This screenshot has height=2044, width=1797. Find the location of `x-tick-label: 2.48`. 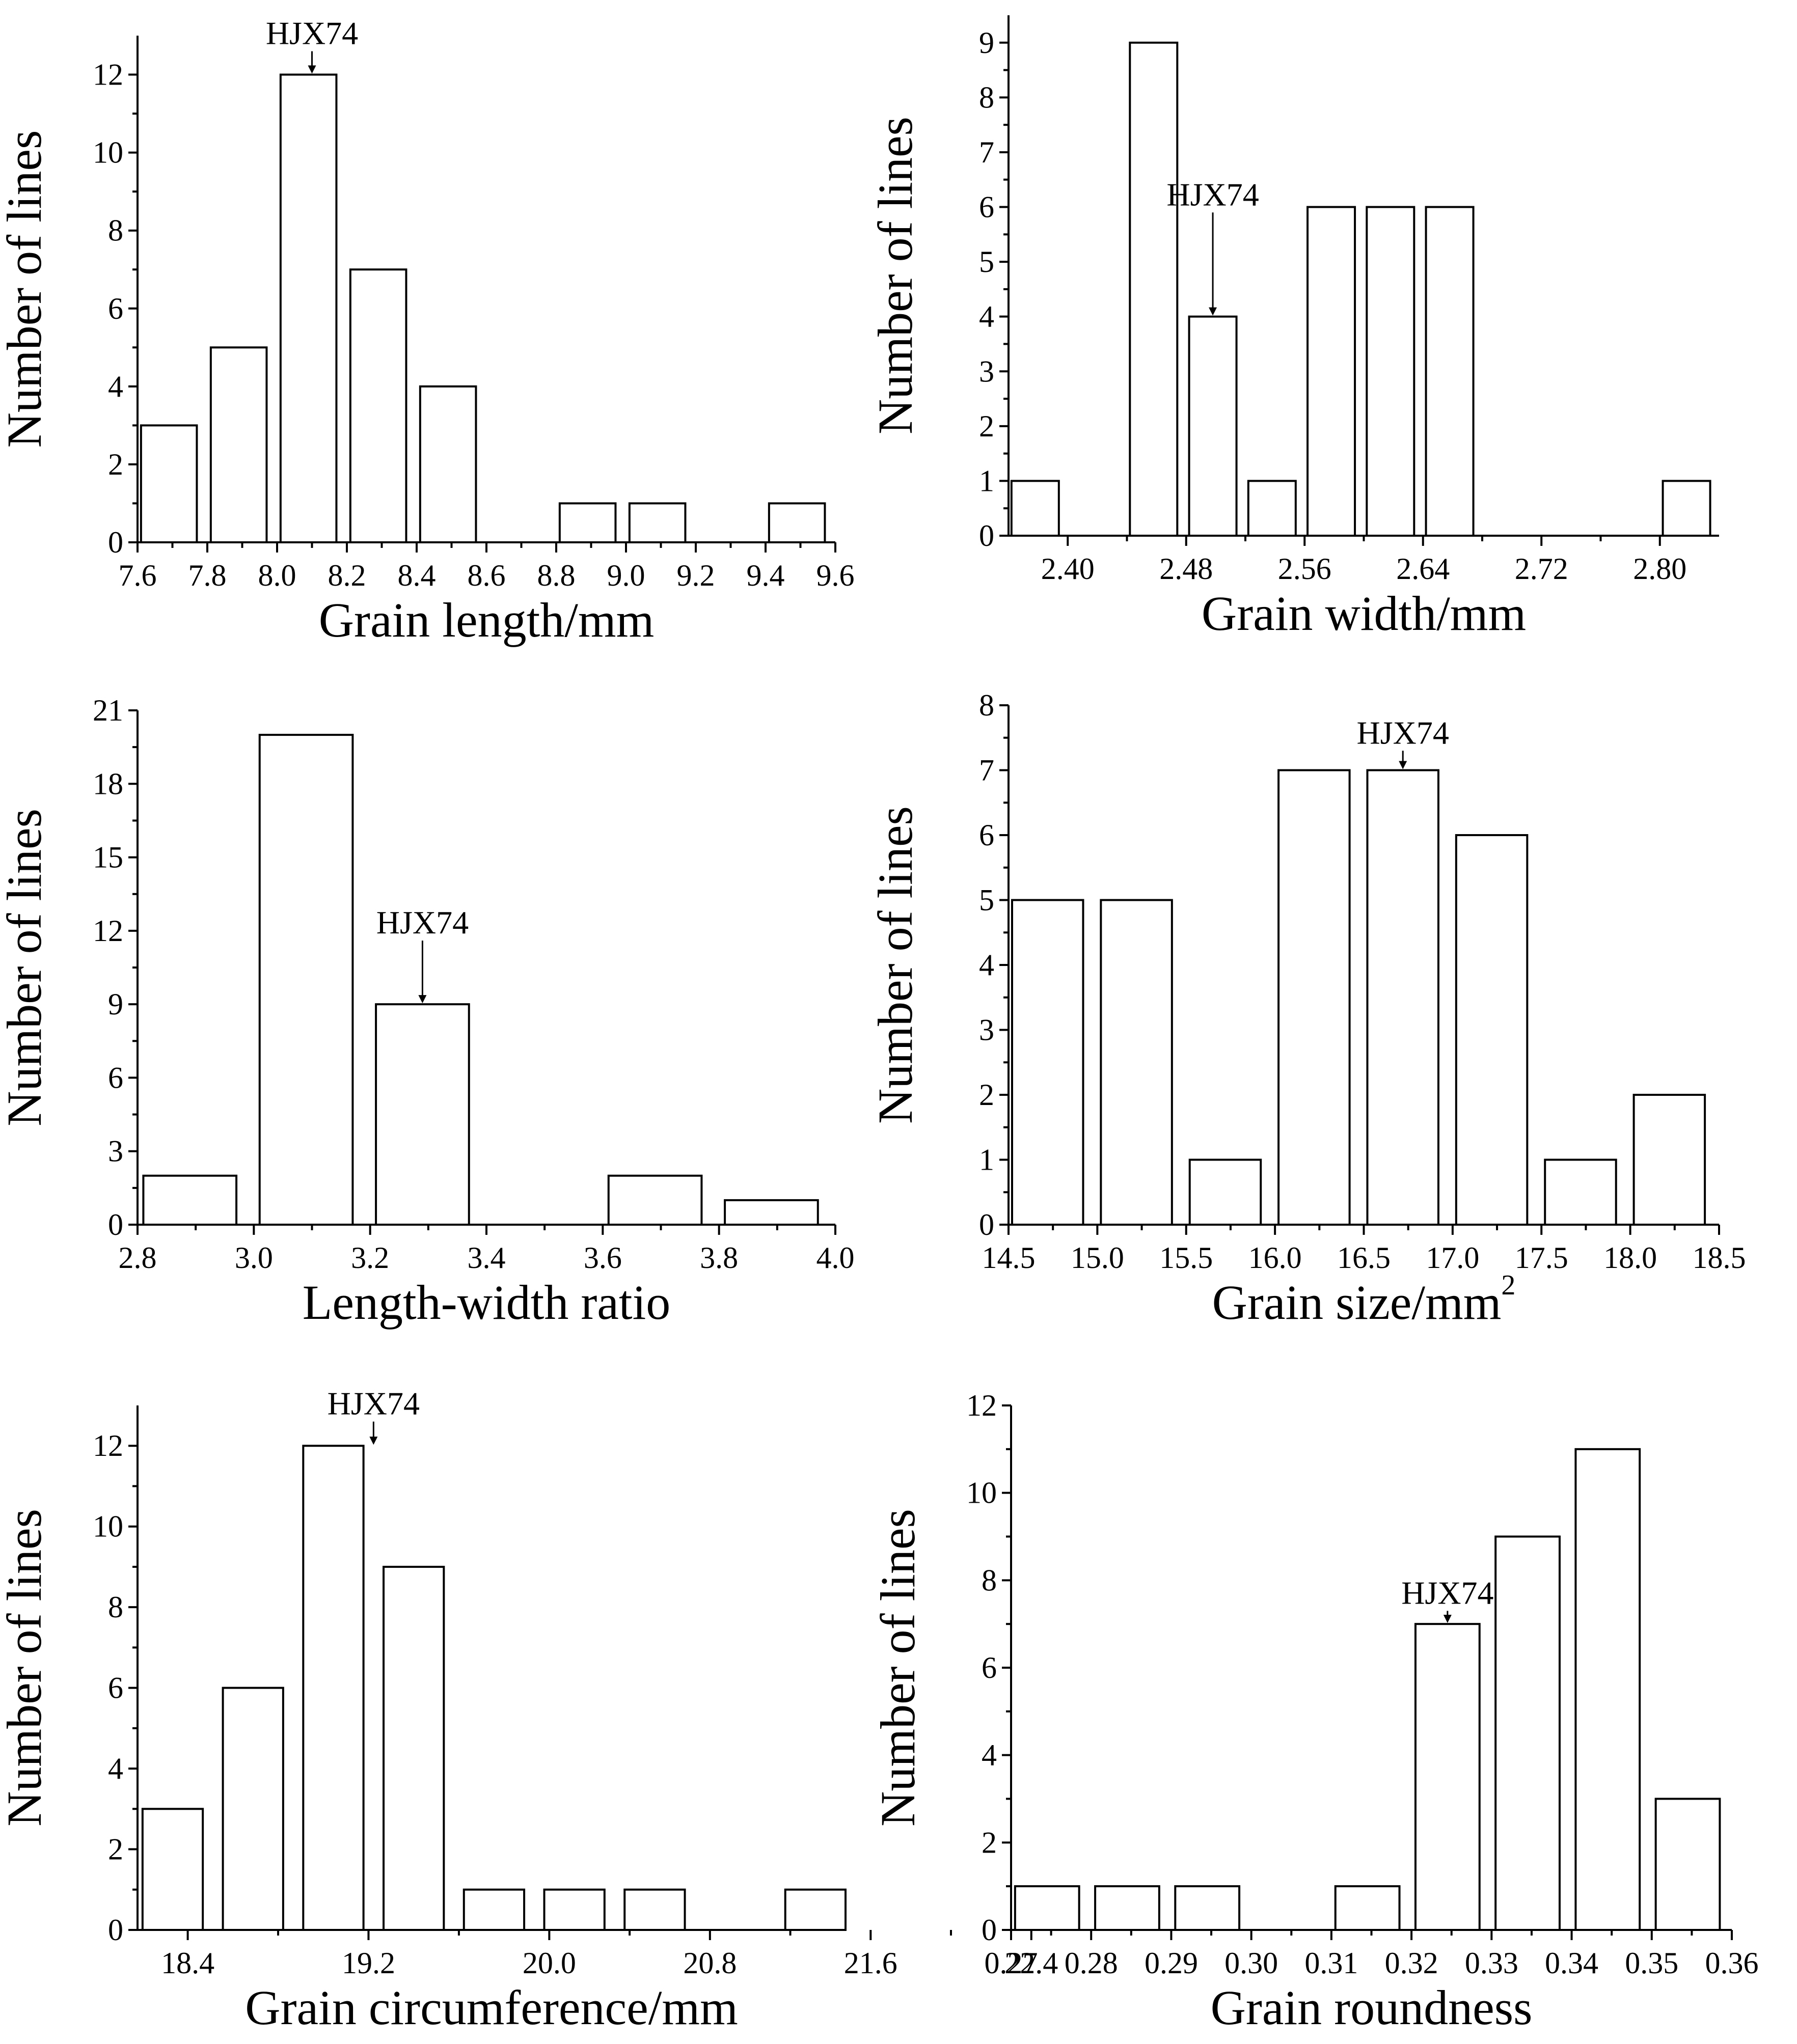

x-tick-label: 2.48 is located at coordinates (1186, 569).